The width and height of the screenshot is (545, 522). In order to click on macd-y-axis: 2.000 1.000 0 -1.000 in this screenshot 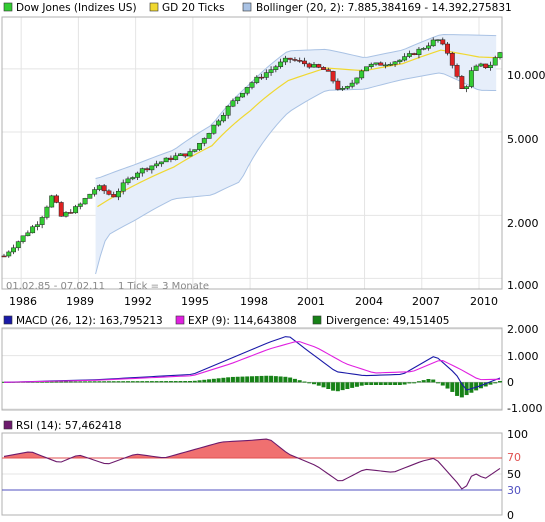, I will do `click(524, 369)`.